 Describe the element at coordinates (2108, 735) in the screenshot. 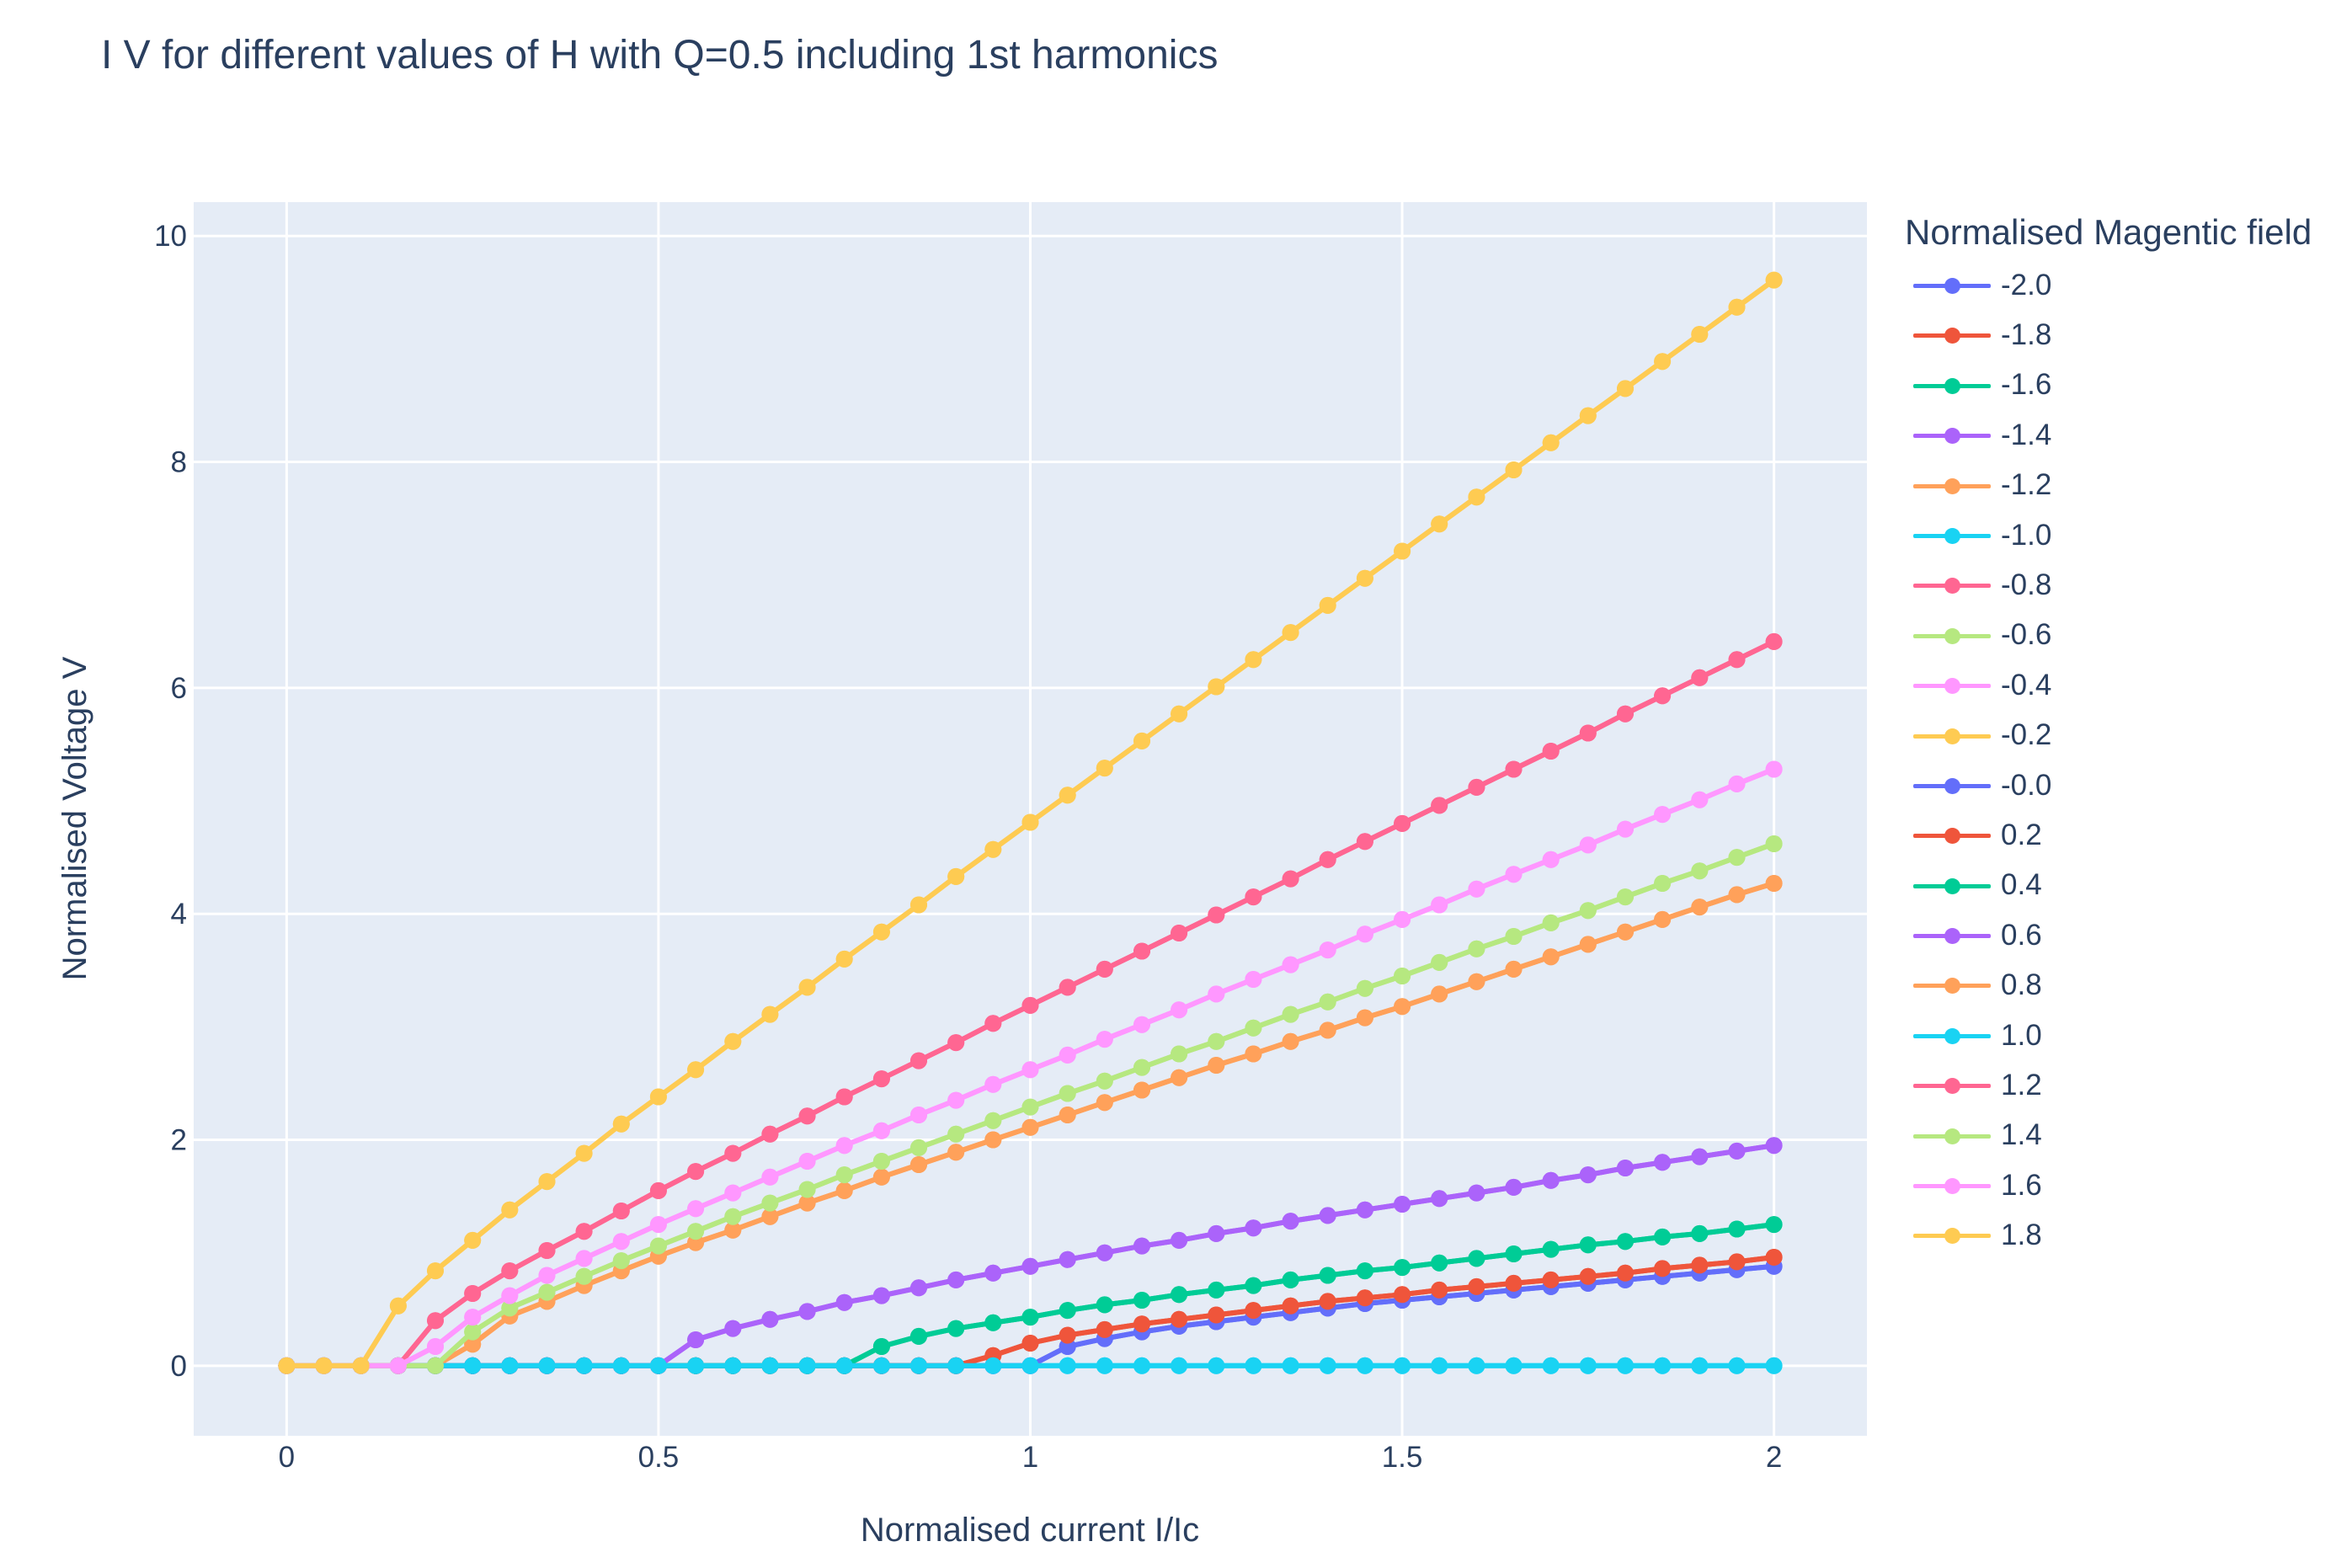

I see `legend-item: -0.2` at that location.